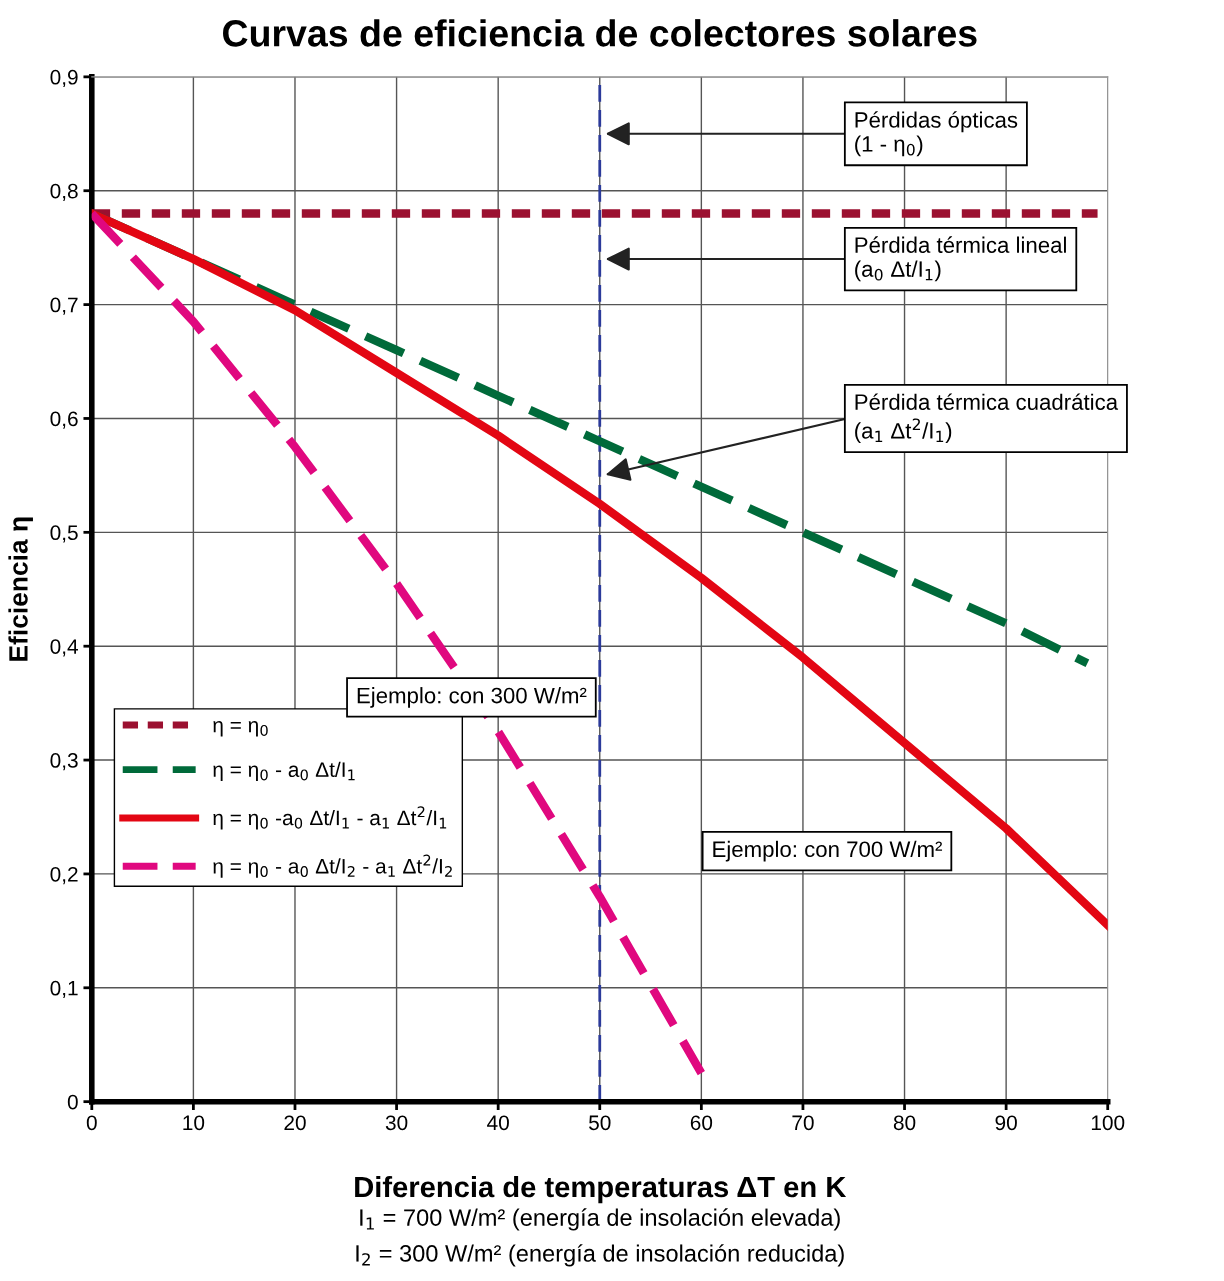 The image size is (1224, 1281). What do you see at coordinates (20, 589) in the screenshot?
I see `y-axis-title: Eficiencia η` at bounding box center [20, 589].